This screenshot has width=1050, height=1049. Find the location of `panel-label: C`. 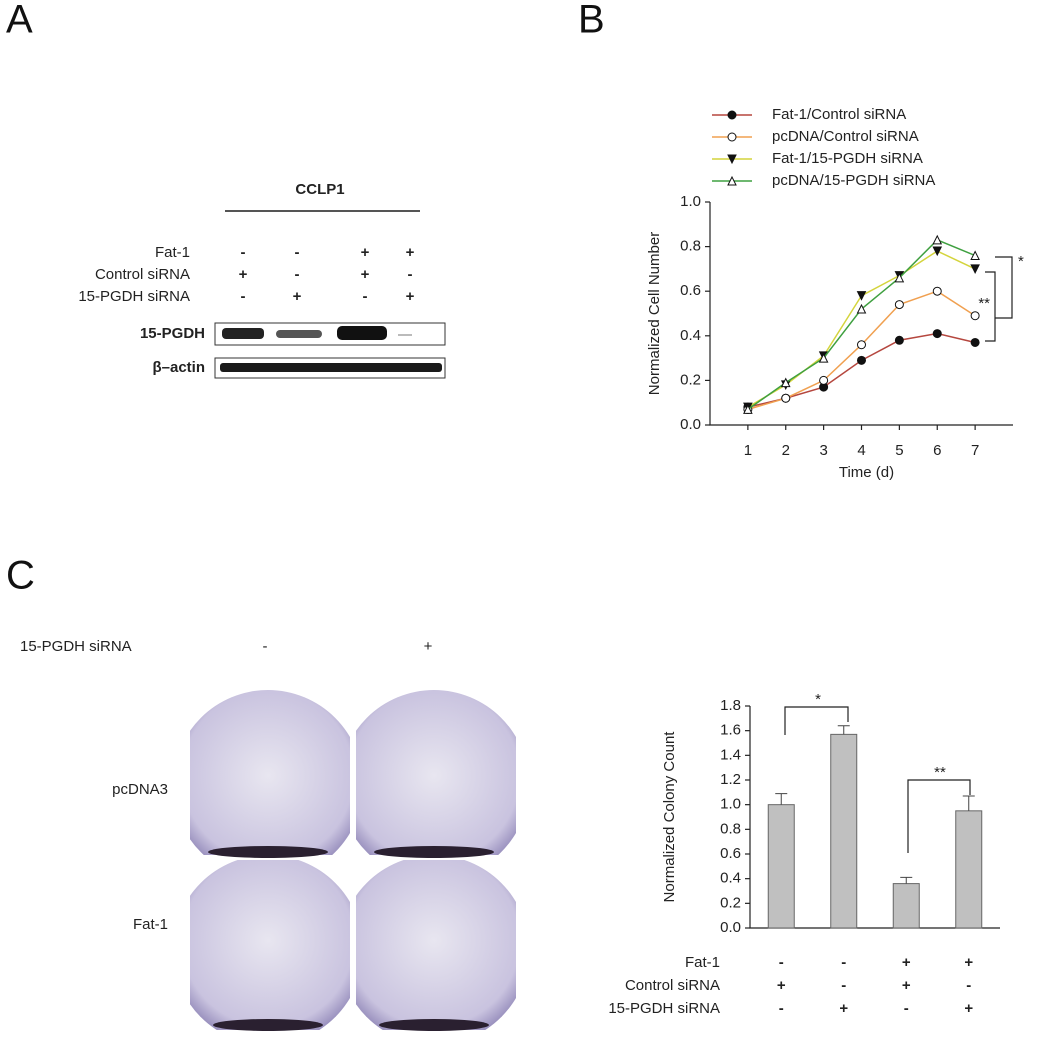

panel-label: C is located at coordinates (20, 576).